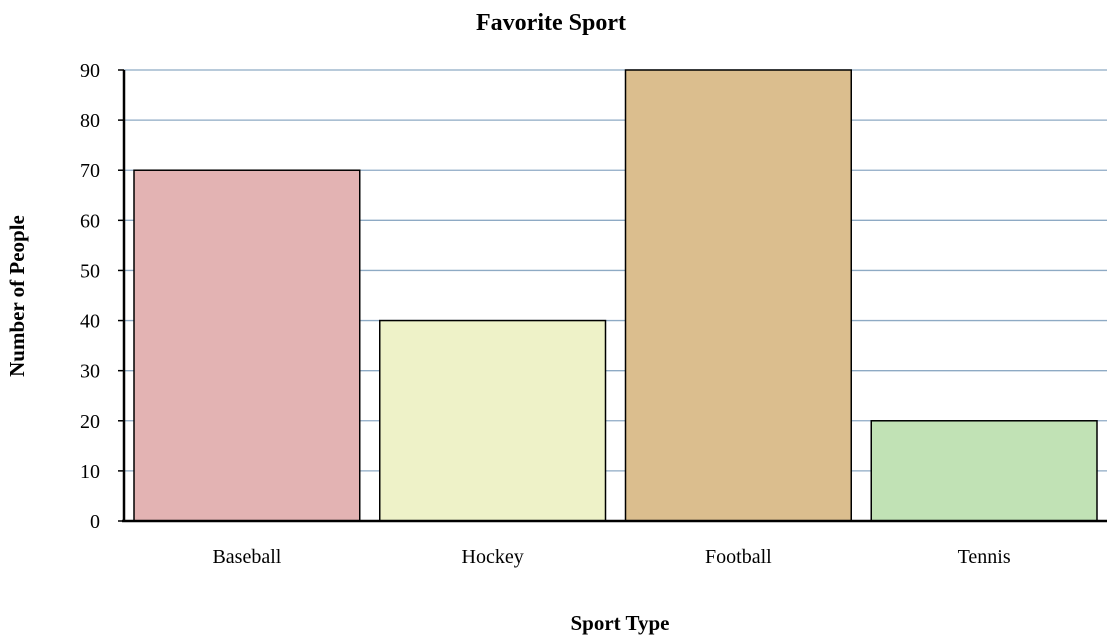  What do you see at coordinates (90, 372) in the screenshot?
I see `y-tick-label: 30` at bounding box center [90, 372].